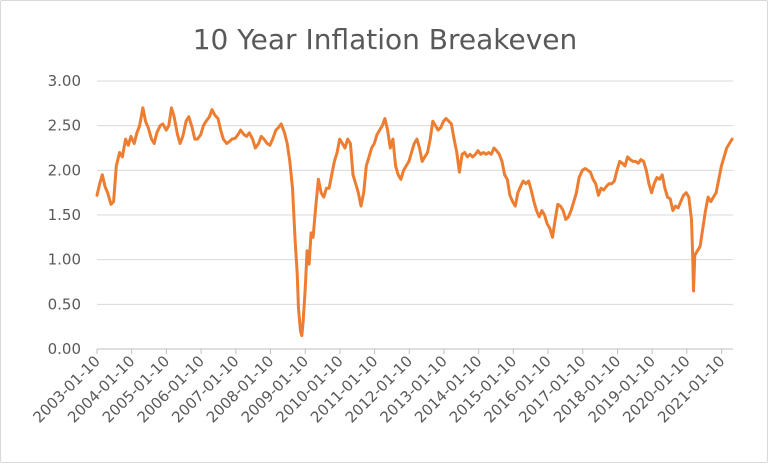 The image size is (768, 464). Describe the element at coordinates (64, 81) in the screenshot. I see `y-tick-label: 3.00` at that location.